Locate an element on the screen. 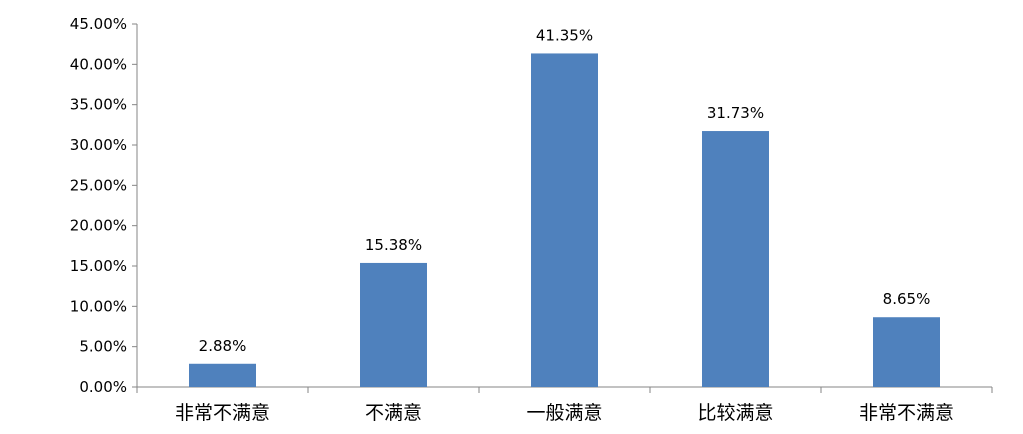 Image resolution: width=1023 pixels, height=434 pixels. data-label: 31.73% is located at coordinates (735, 113).